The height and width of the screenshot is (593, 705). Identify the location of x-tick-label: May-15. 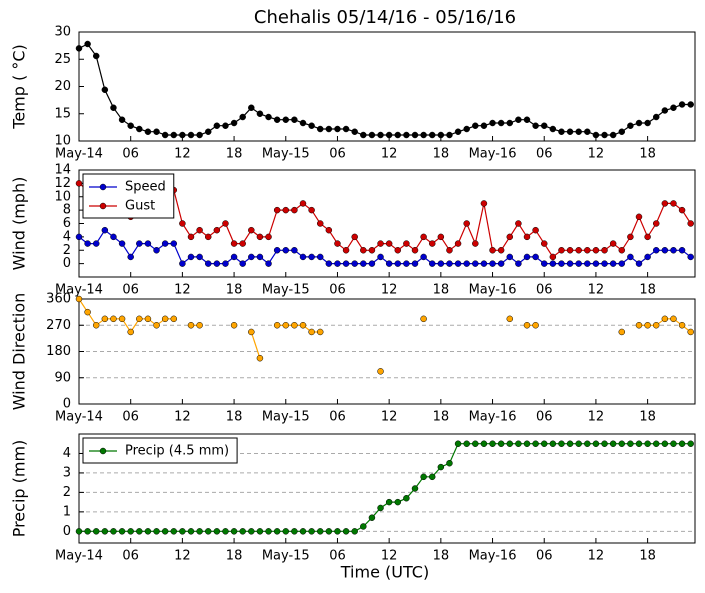
(286, 556).